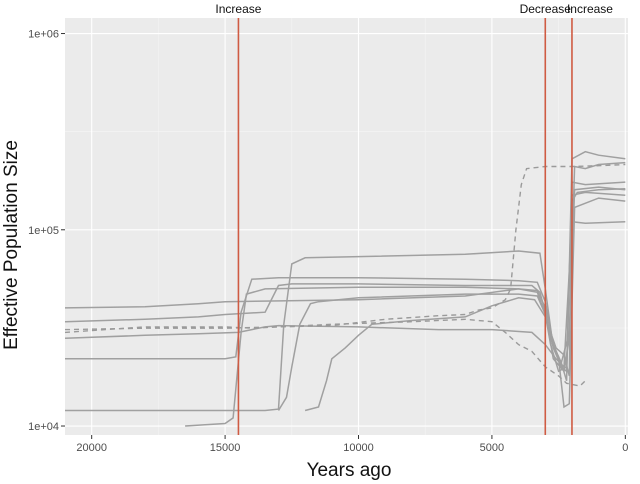 This screenshot has height=484, width=640. What do you see at coordinates (11, 245) in the screenshot?
I see `y-axis-title: Effective Population Size` at bounding box center [11, 245].